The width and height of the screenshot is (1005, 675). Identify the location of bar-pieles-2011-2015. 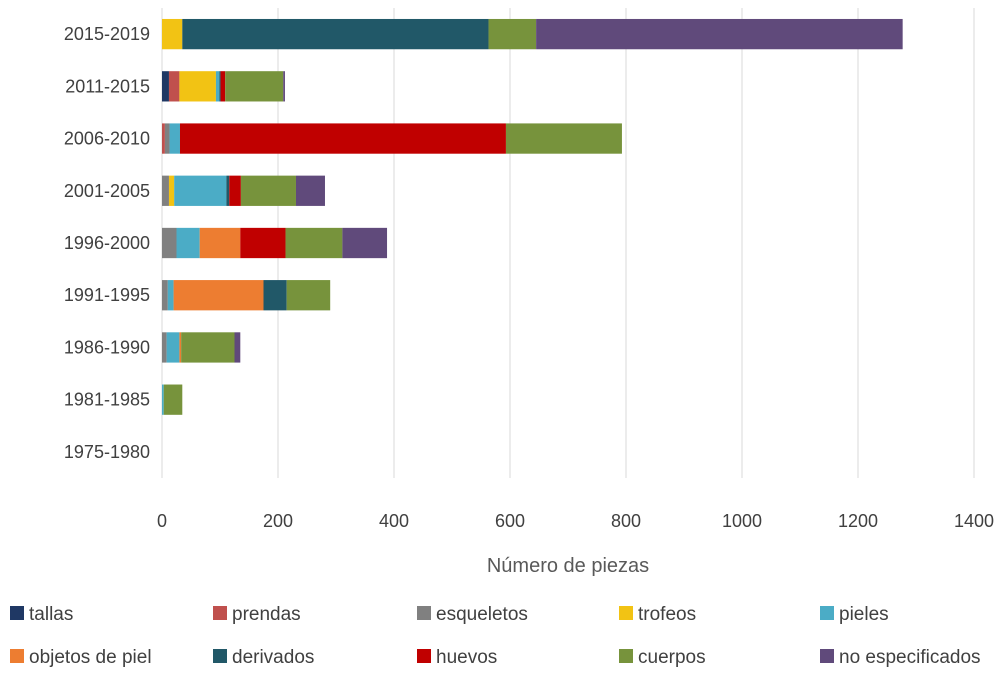
(217, 86).